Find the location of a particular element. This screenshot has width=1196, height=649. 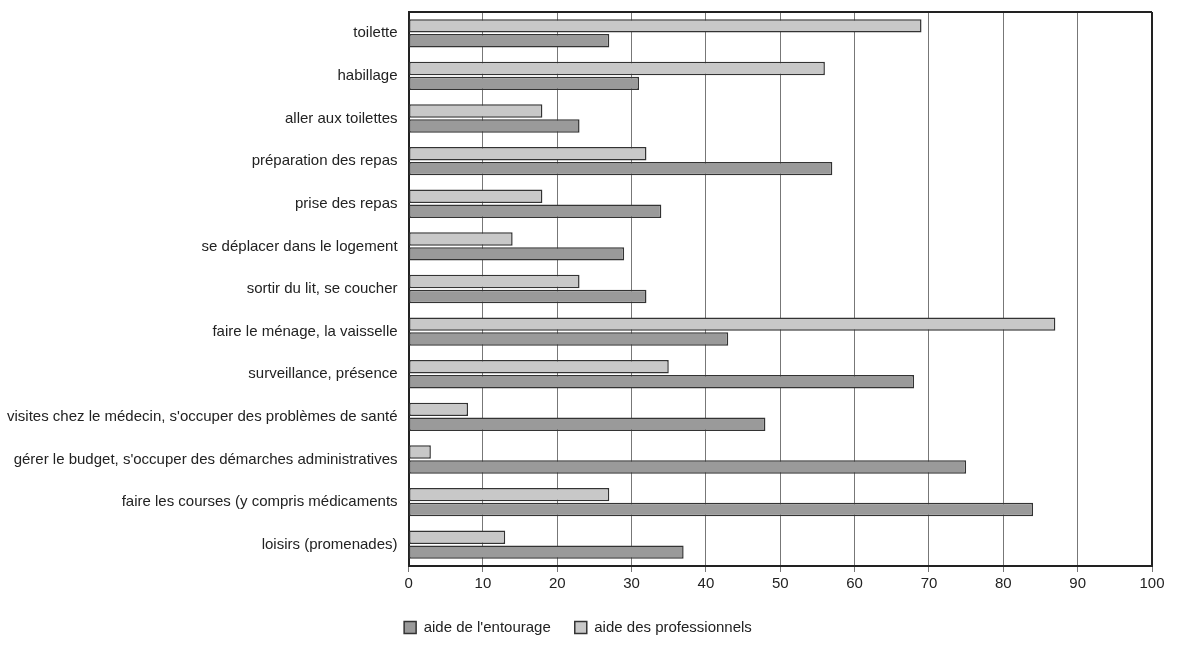

x-tick-label: 20 is located at coordinates (557, 583).